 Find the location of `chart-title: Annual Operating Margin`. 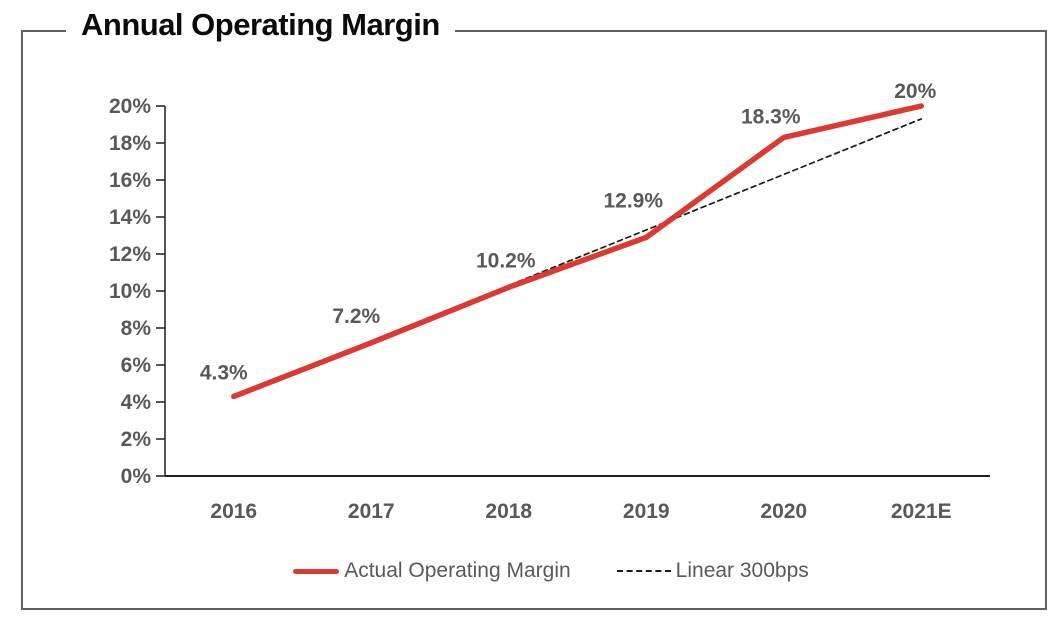

chart-title: Annual Operating Margin is located at coordinates (260, 25).